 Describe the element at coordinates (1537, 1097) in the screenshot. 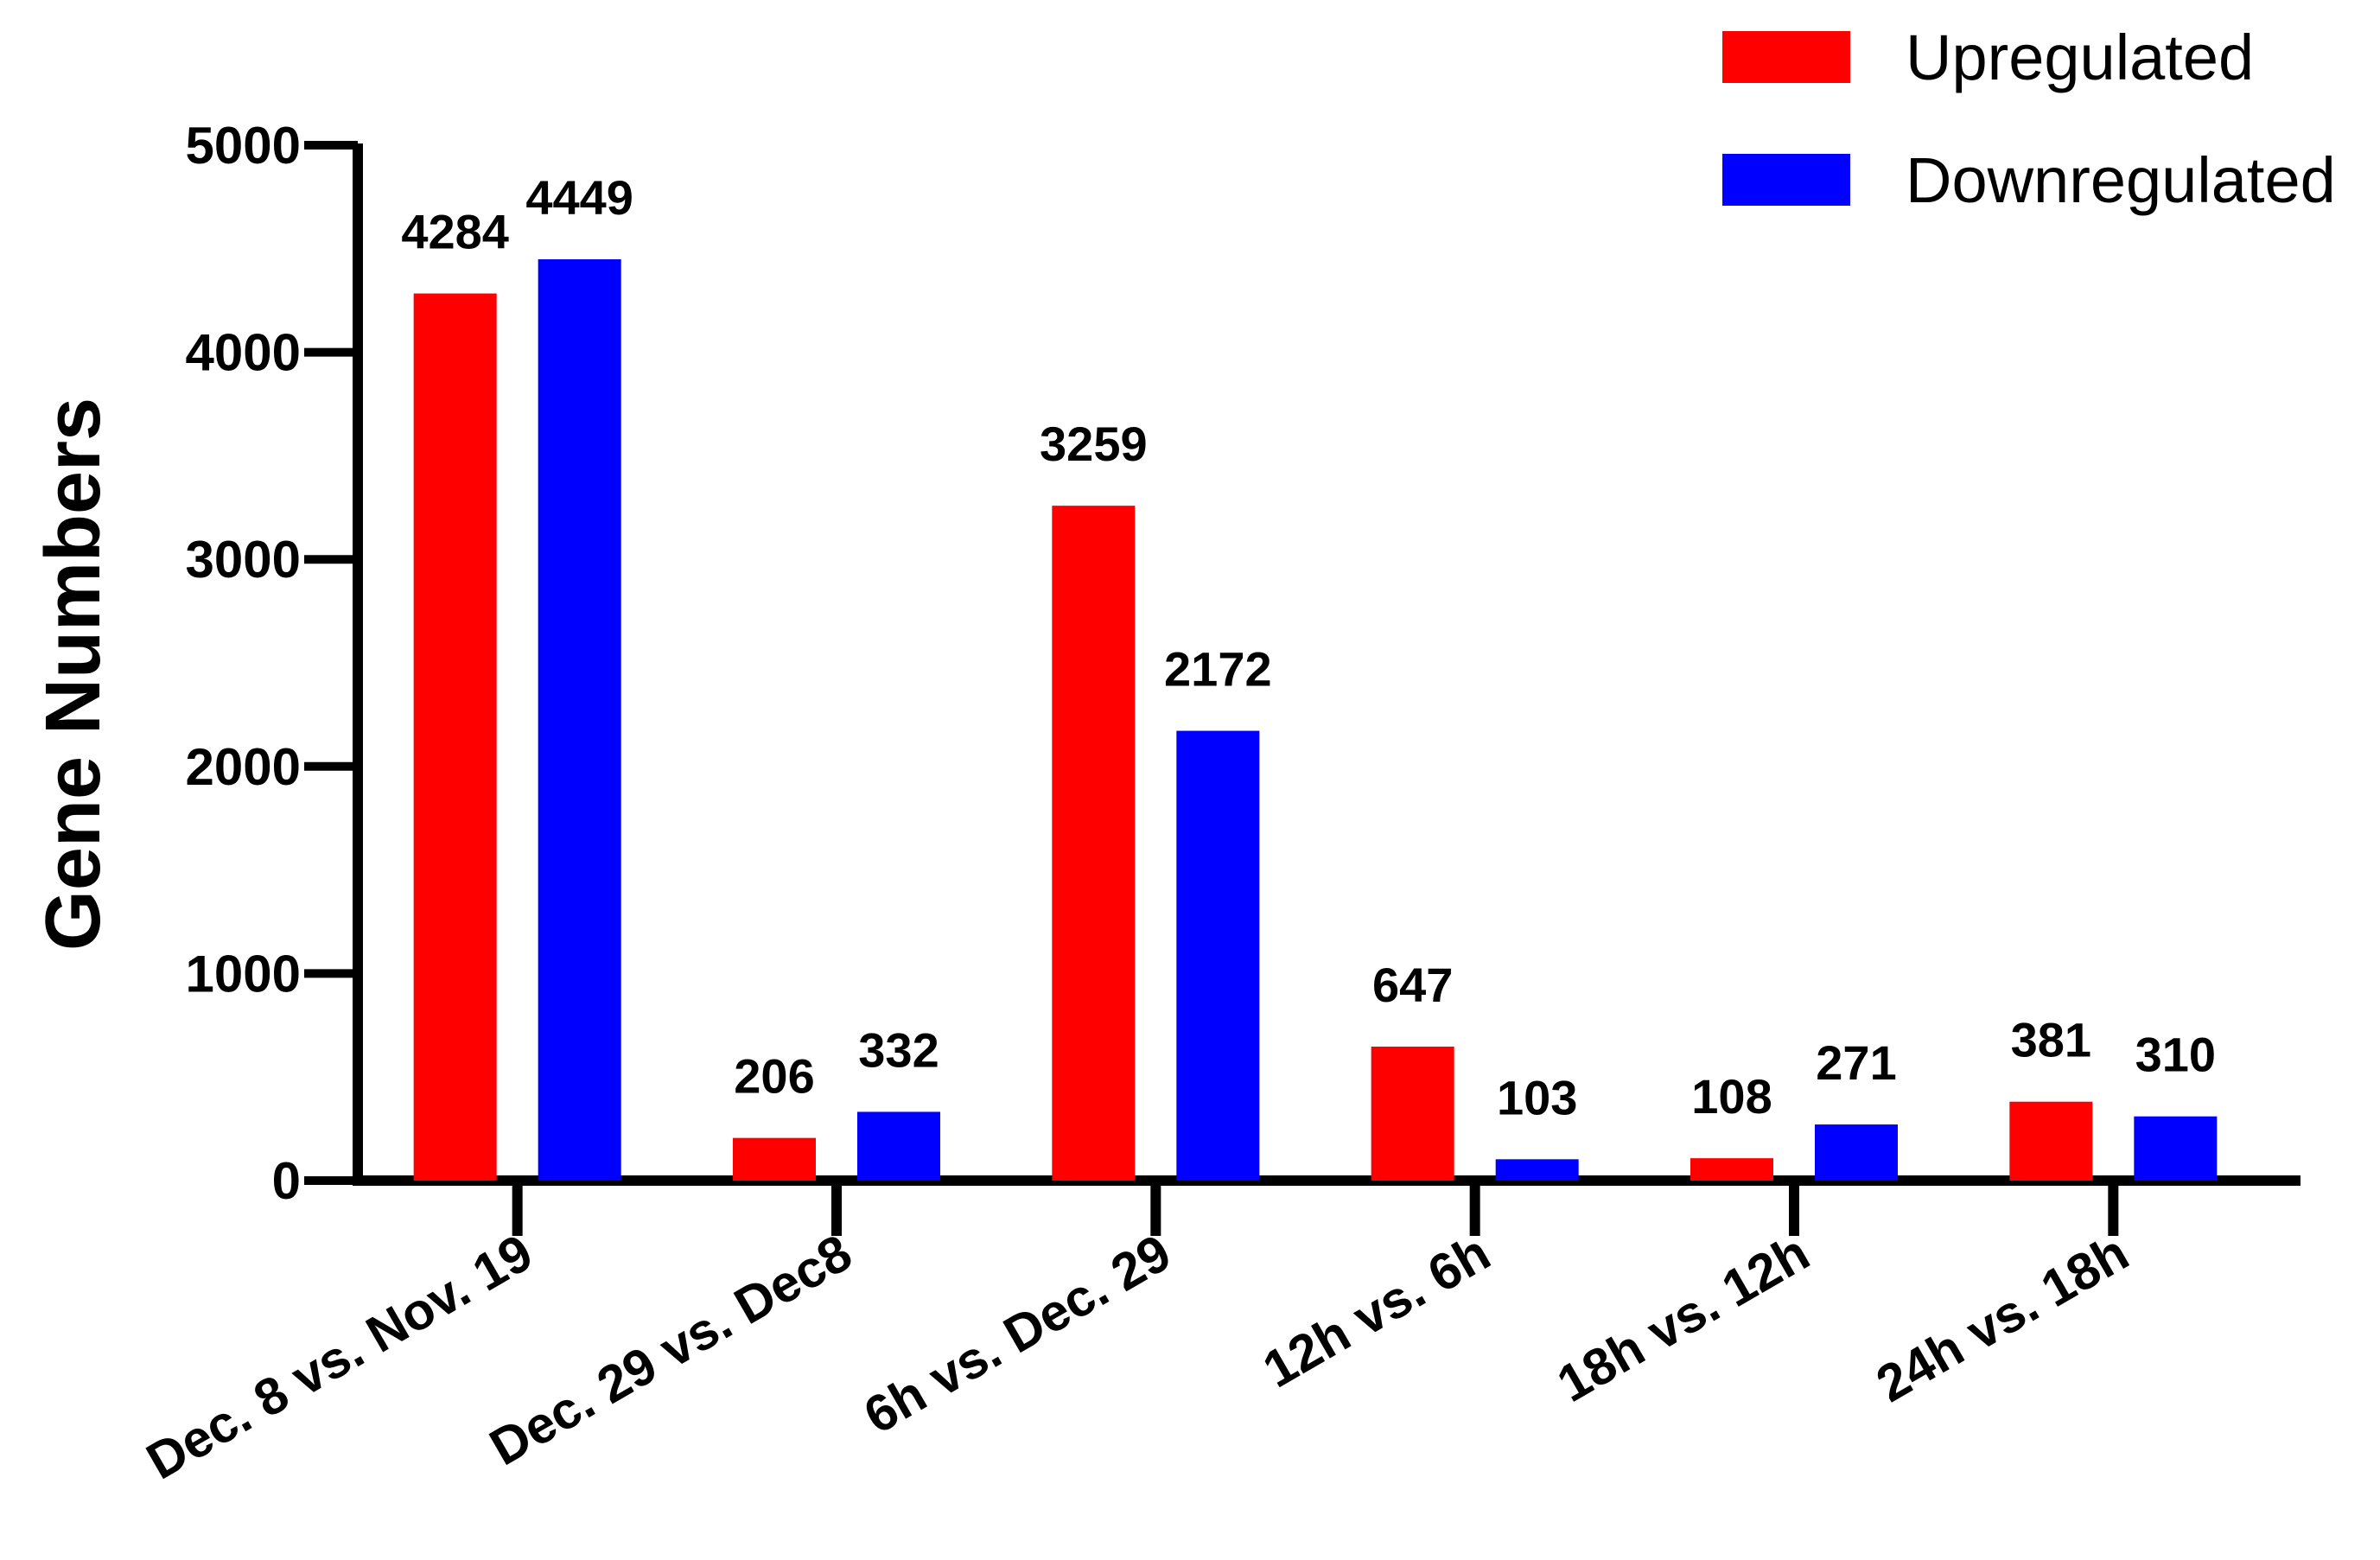

I see `data-label: 103` at that location.